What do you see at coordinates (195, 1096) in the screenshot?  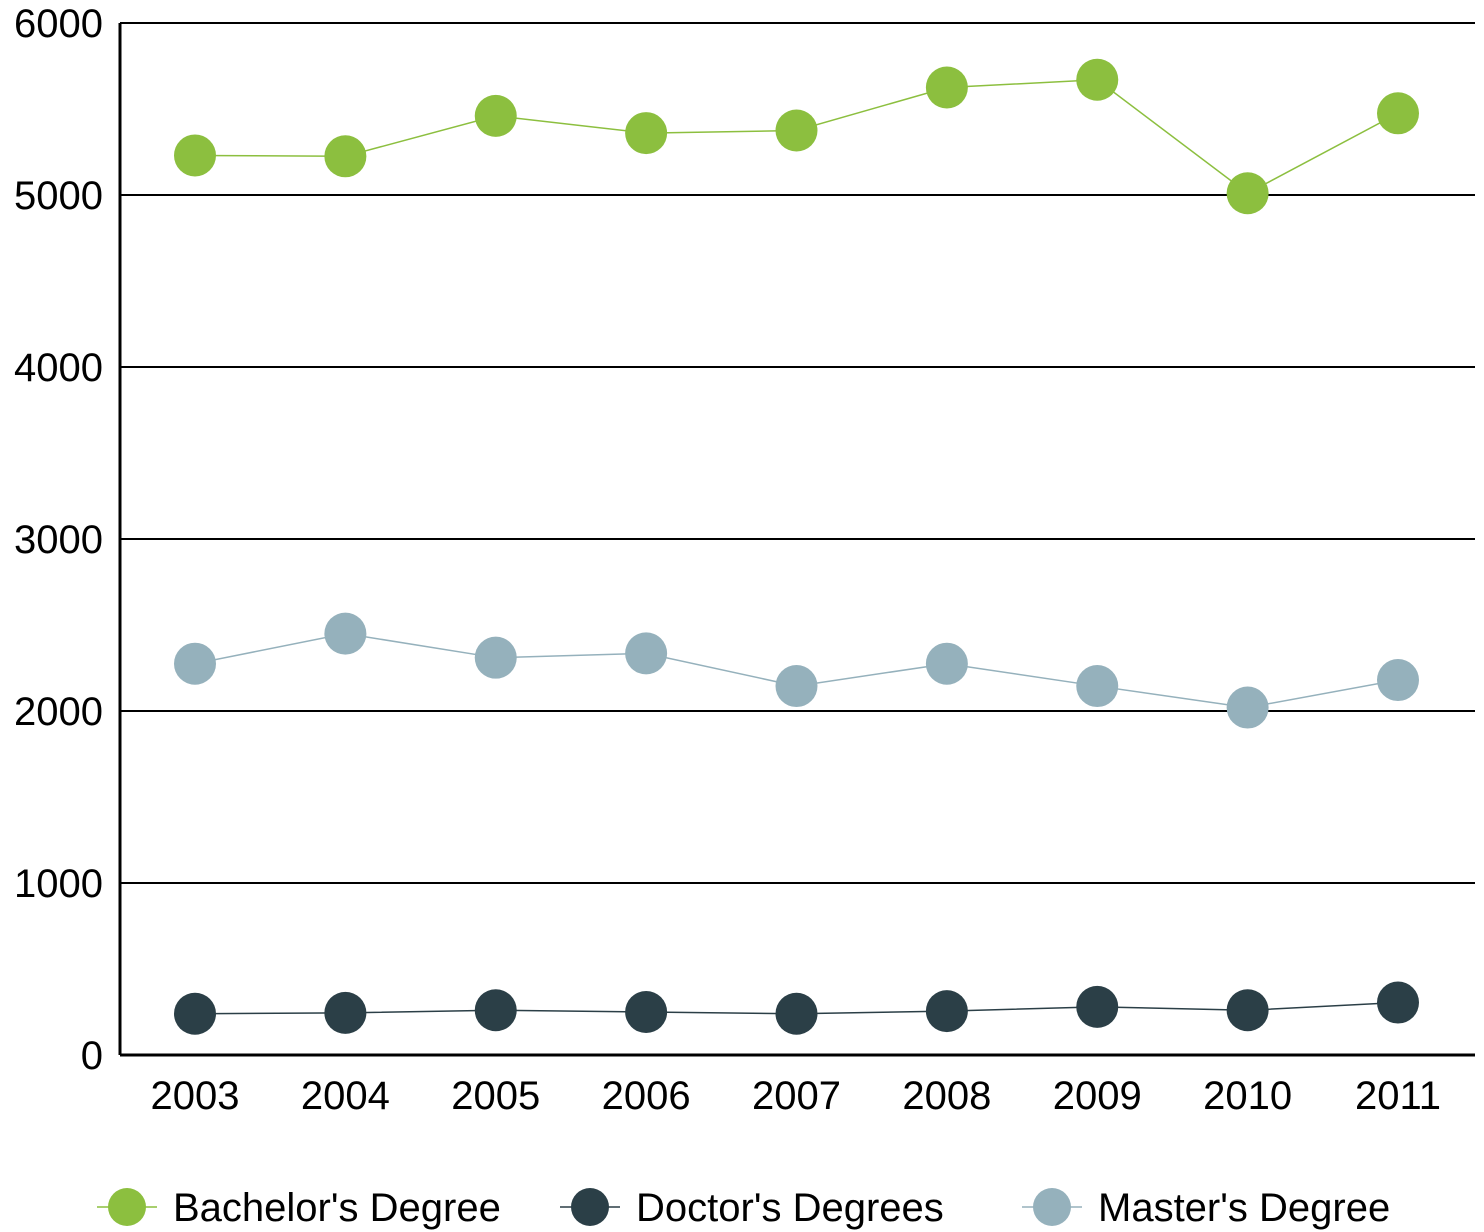 I see `x-tick-label: 2003` at bounding box center [195, 1096].